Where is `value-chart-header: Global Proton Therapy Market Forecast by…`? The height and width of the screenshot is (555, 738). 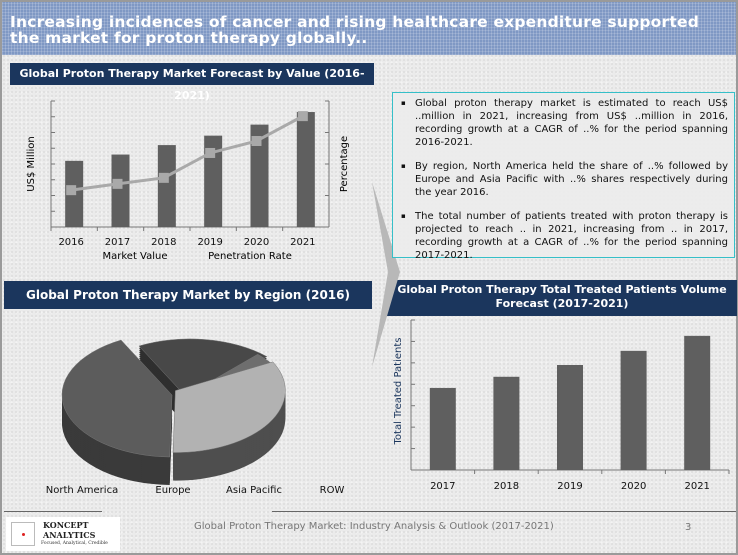
value-chart-header: Global Proton Therapy Market Forecast by… is located at coordinates (192, 82).